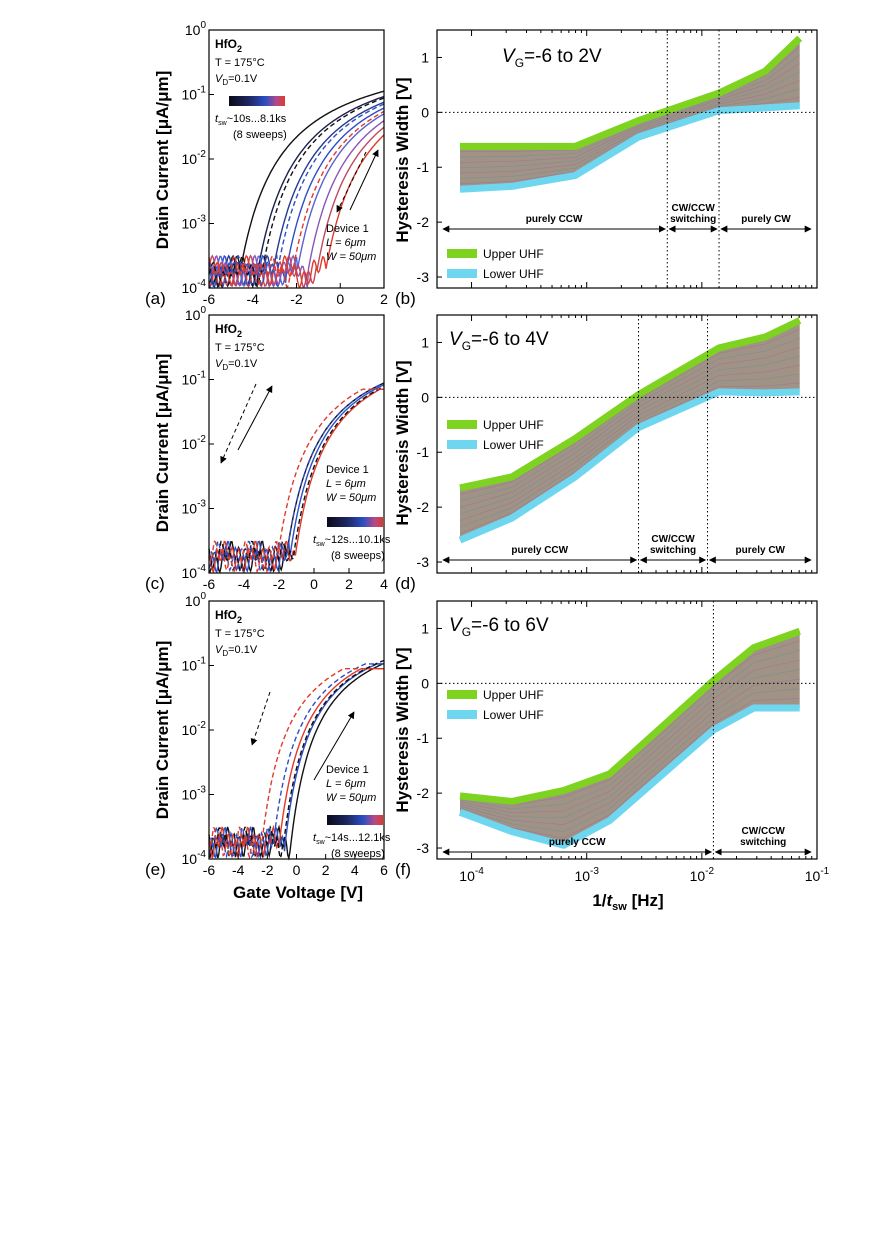 Image resolution: width=883 pixels, height=1248 pixels. Describe the element at coordinates (423, 738) in the screenshot. I see `y-tick-label: -1` at that location.